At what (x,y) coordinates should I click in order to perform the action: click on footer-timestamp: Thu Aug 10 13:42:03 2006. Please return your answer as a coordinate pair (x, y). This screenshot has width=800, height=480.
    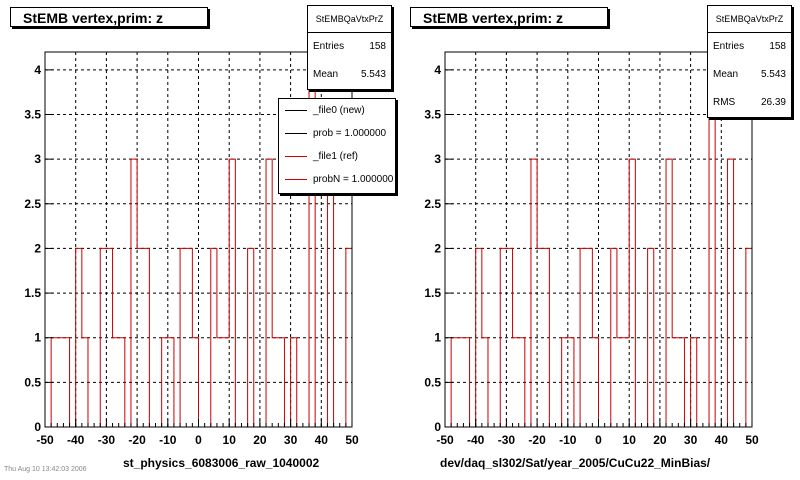
    Looking at the image, I should click on (45, 469).